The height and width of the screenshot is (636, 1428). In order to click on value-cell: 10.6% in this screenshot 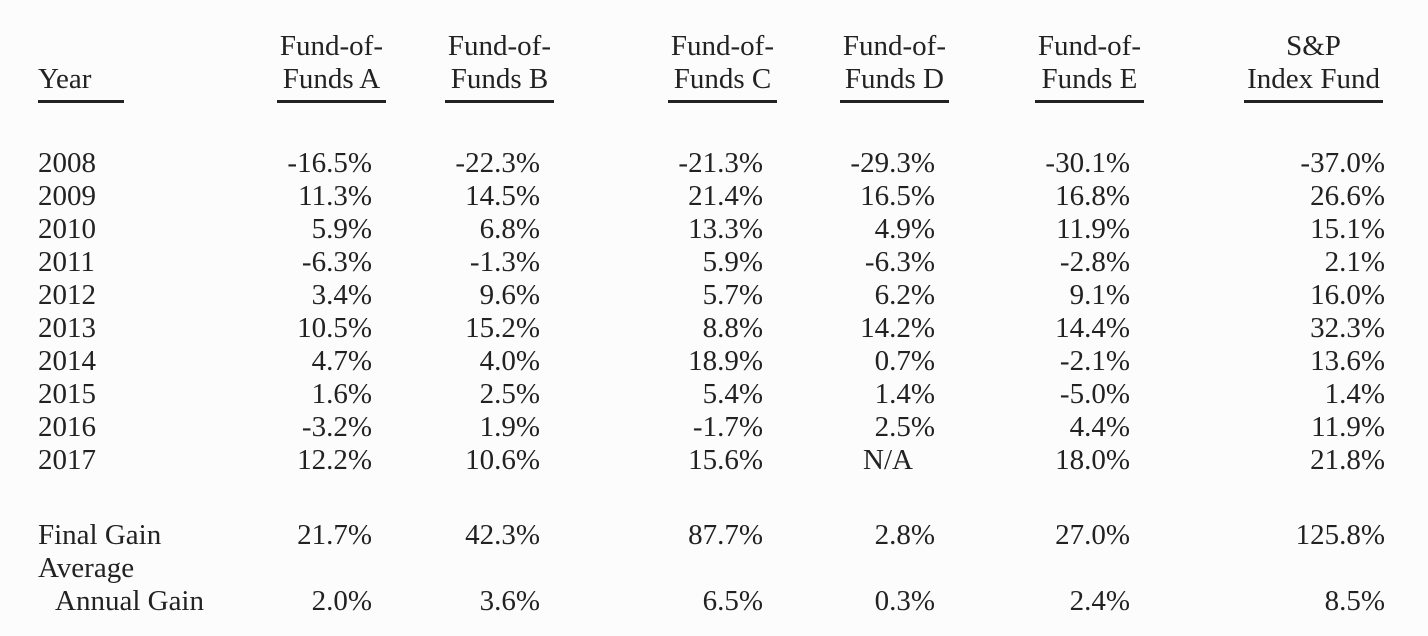, I will do `click(502, 460)`.